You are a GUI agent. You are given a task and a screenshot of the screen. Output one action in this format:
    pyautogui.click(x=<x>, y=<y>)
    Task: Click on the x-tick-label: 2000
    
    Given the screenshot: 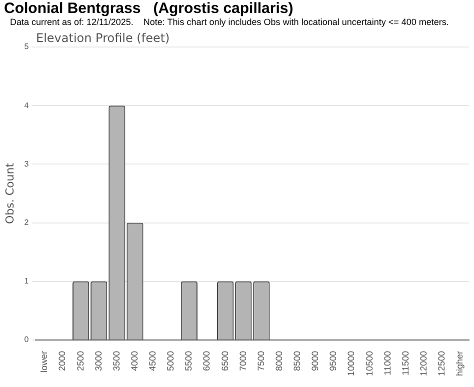 What is the action you would take?
    pyautogui.click(x=62, y=361)
    